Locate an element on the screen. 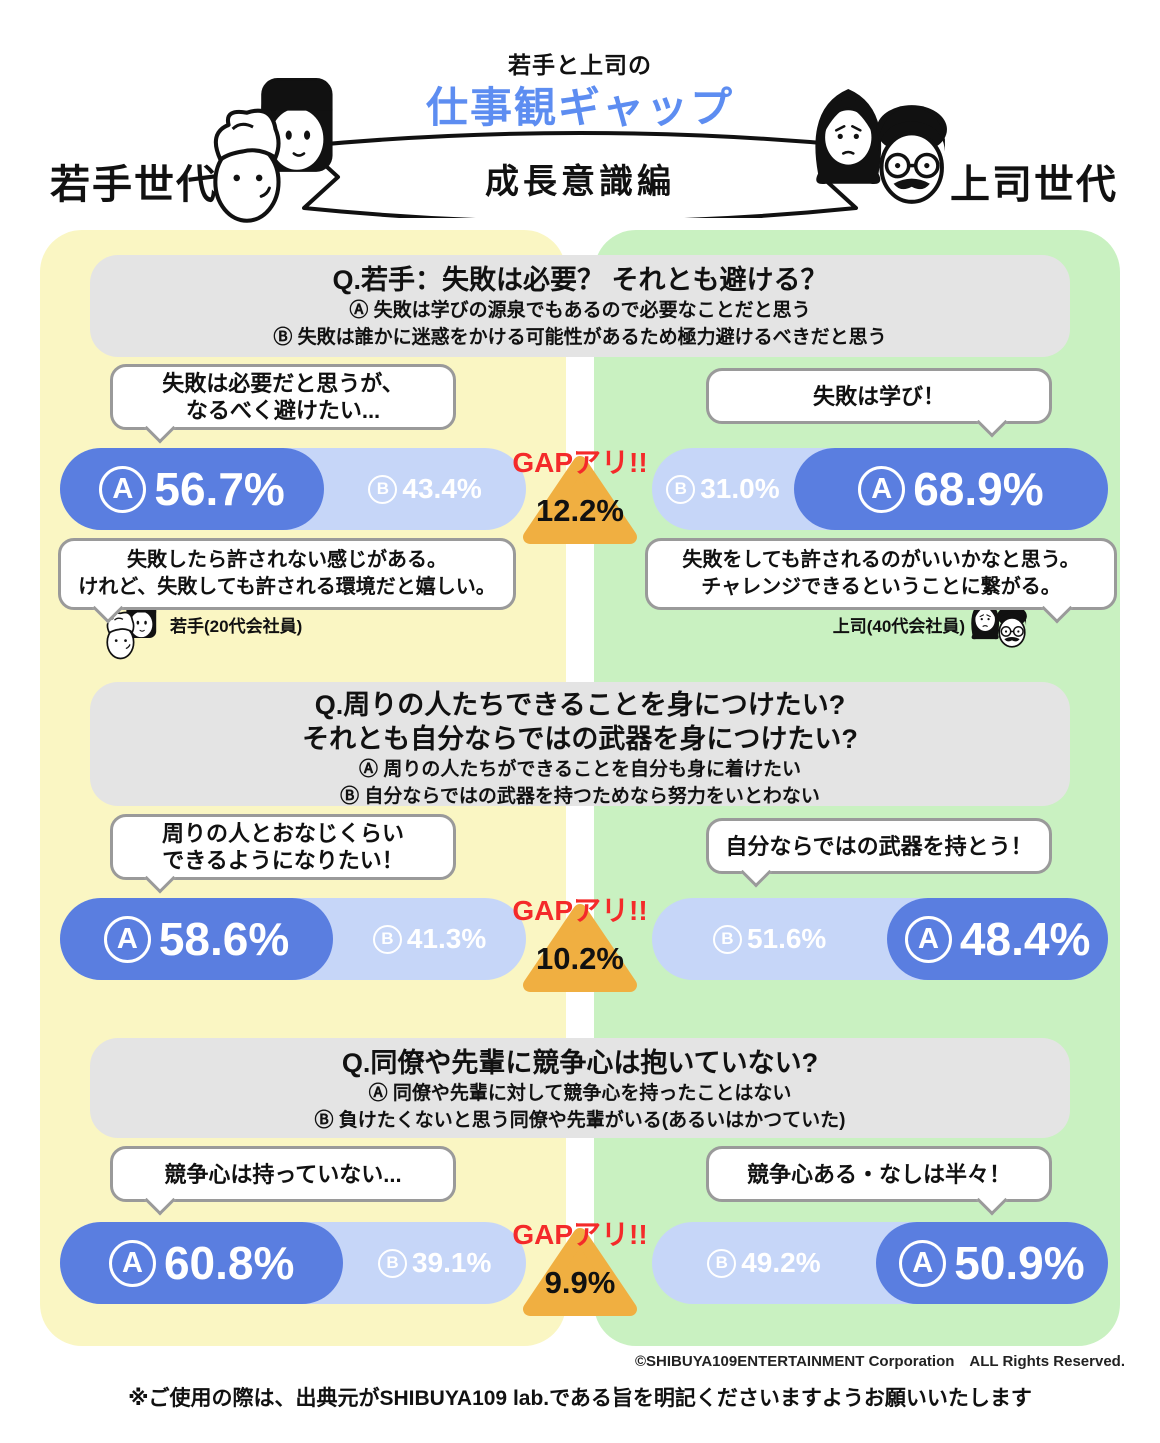 This screenshot has height=1443, width=1160. boss-quote-bubble: 失敗をしても許されるのがいいかなと思う。 チャレンジできるということに繋がる。 is located at coordinates (881, 574).